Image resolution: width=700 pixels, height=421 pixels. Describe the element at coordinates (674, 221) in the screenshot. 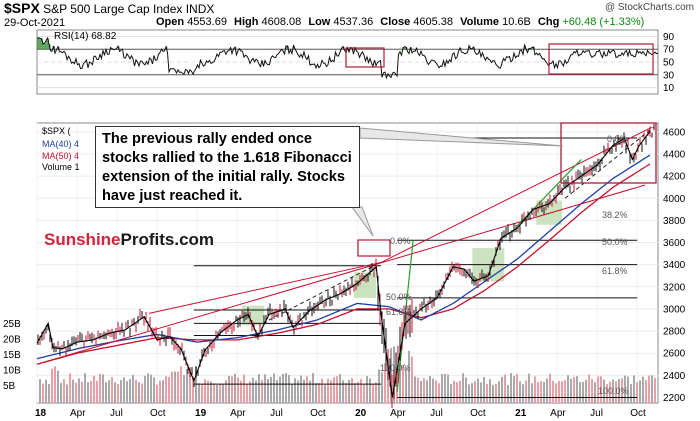

I see `price-tick-label: 3800` at that location.